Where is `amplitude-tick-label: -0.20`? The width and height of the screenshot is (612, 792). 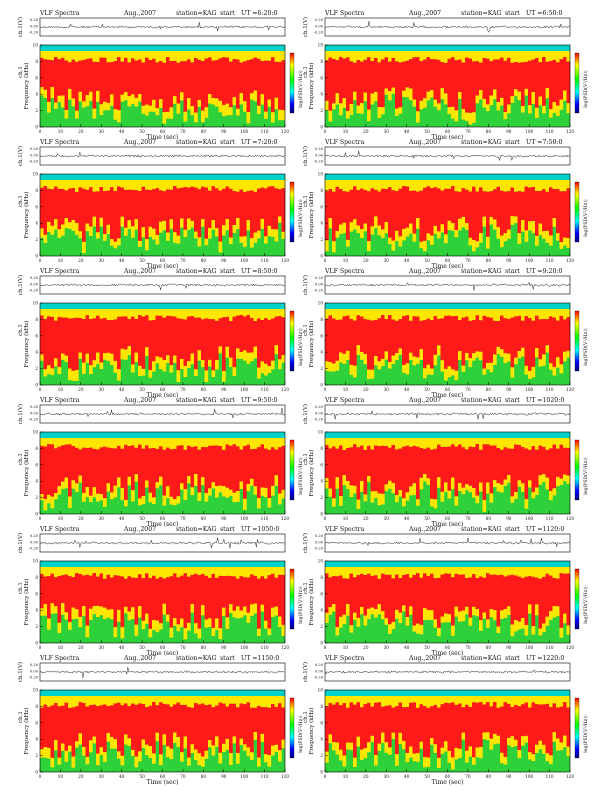
amplitude-tick-label: -0.20 is located at coordinates (34, 33).